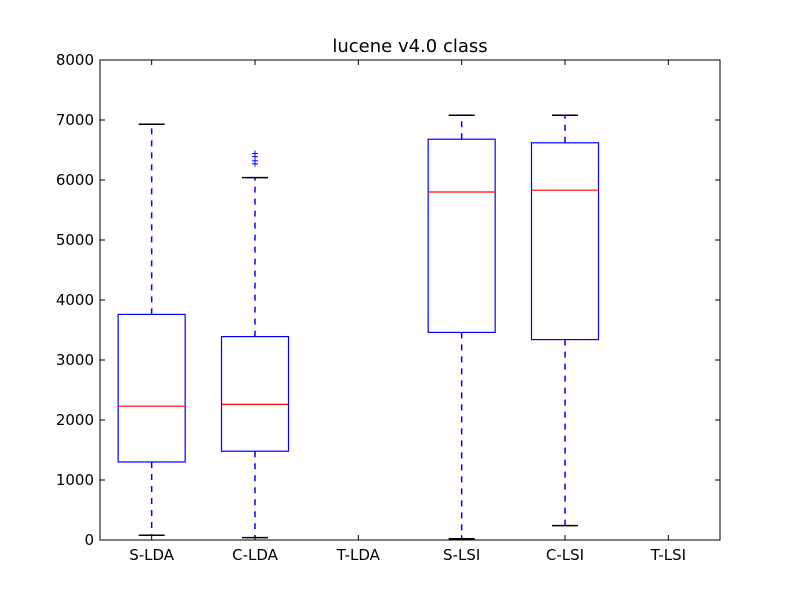 This screenshot has height=600, width=800. Describe the element at coordinates (75, 240) in the screenshot. I see `y-tick-label: 5000` at that location.